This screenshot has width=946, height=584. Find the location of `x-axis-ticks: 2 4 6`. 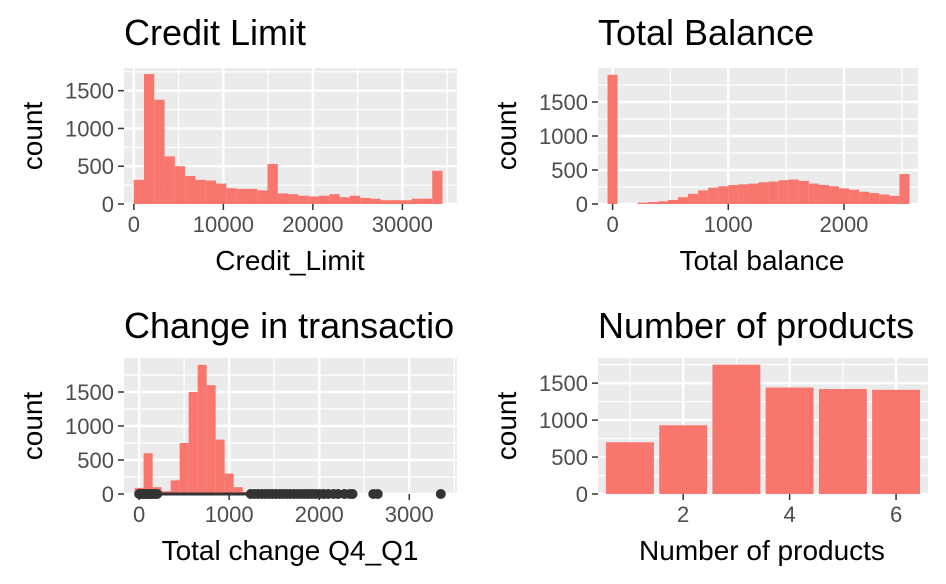

x-axis-ticks: 2 4 6 is located at coordinates (789, 510).